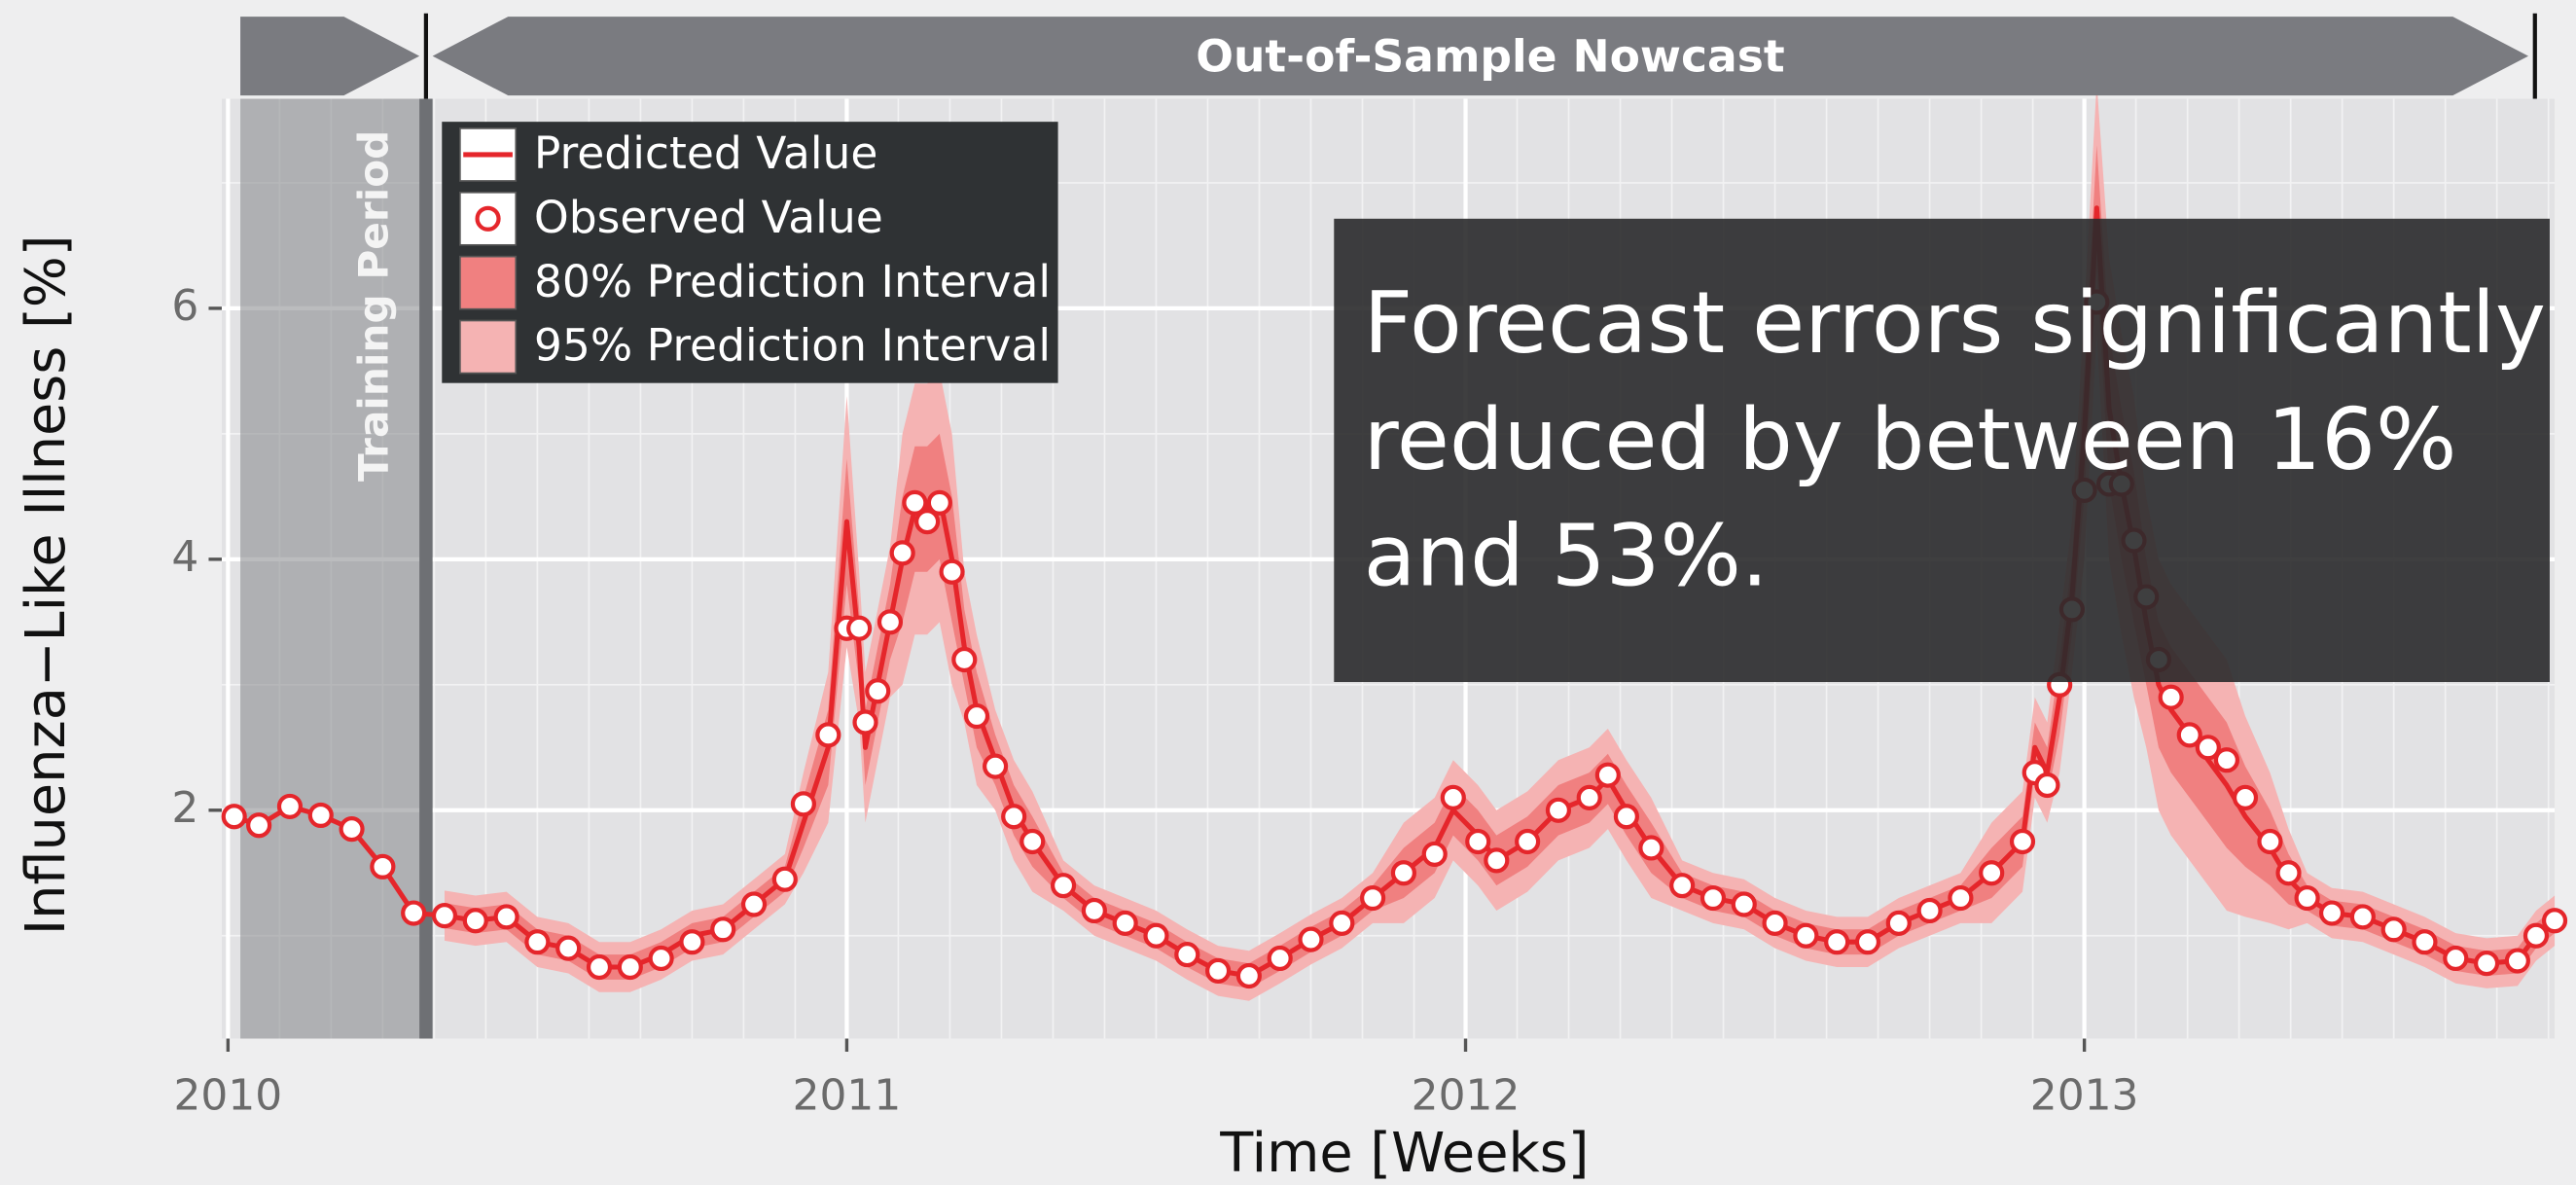  What do you see at coordinates (1404, 1153) in the screenshot?
I see `x-axis-label: Time [Weeks]` at bounding box center [1404, 1153].